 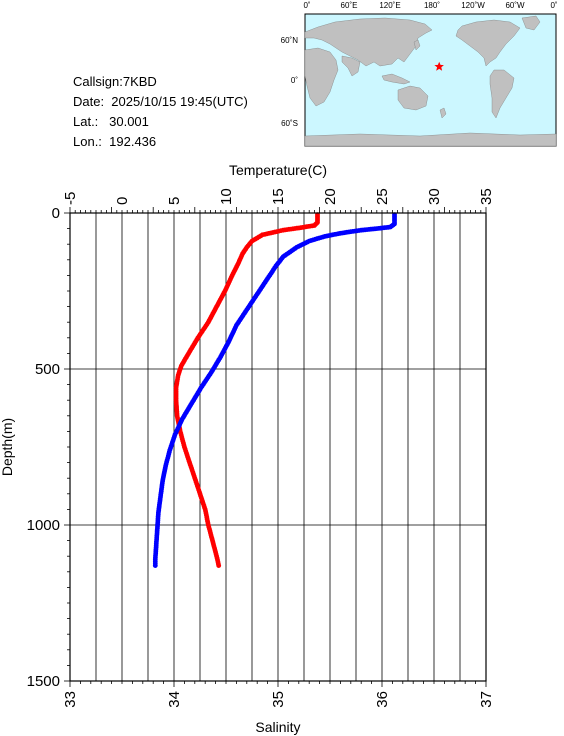 I want to click on temperature-data-point, so click(x=155, y=565).